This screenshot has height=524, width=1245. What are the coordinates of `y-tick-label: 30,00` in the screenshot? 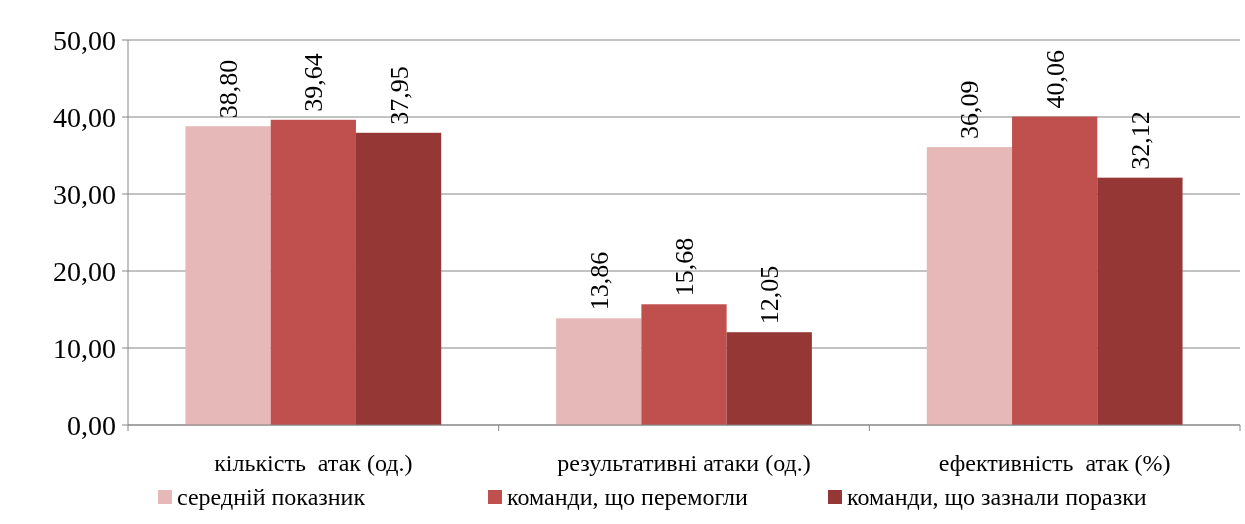 It's located at (84, 194).